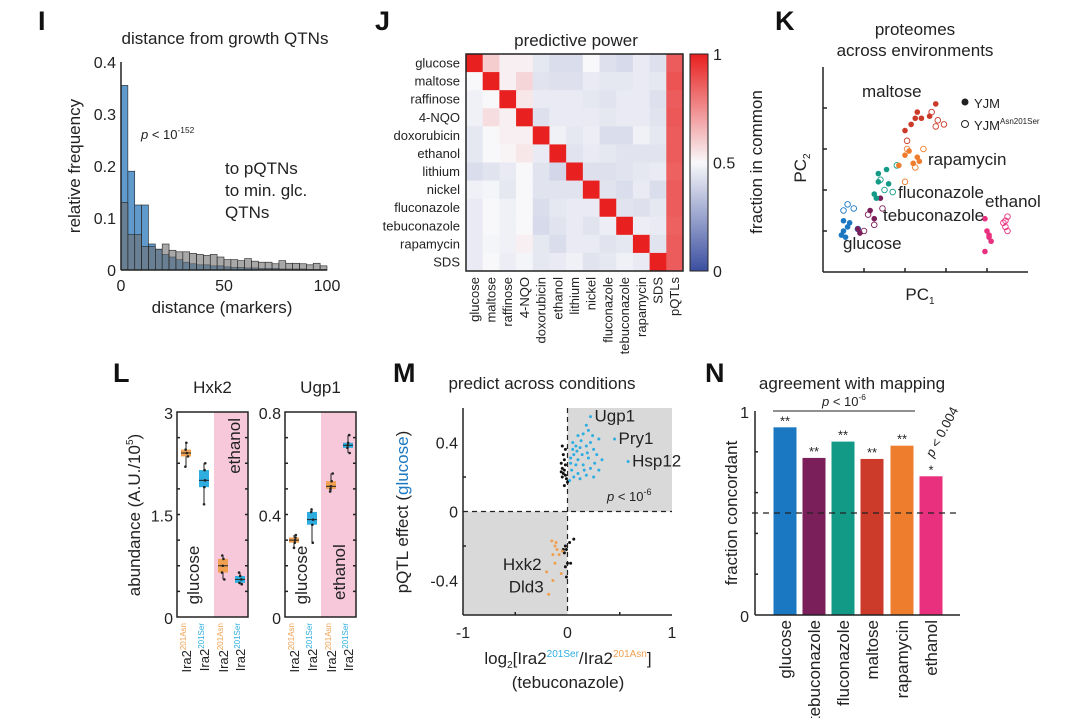  Describe the element at coordinates (843, 663) in the screenshot. I see `category-label: fluconazole` at that location.